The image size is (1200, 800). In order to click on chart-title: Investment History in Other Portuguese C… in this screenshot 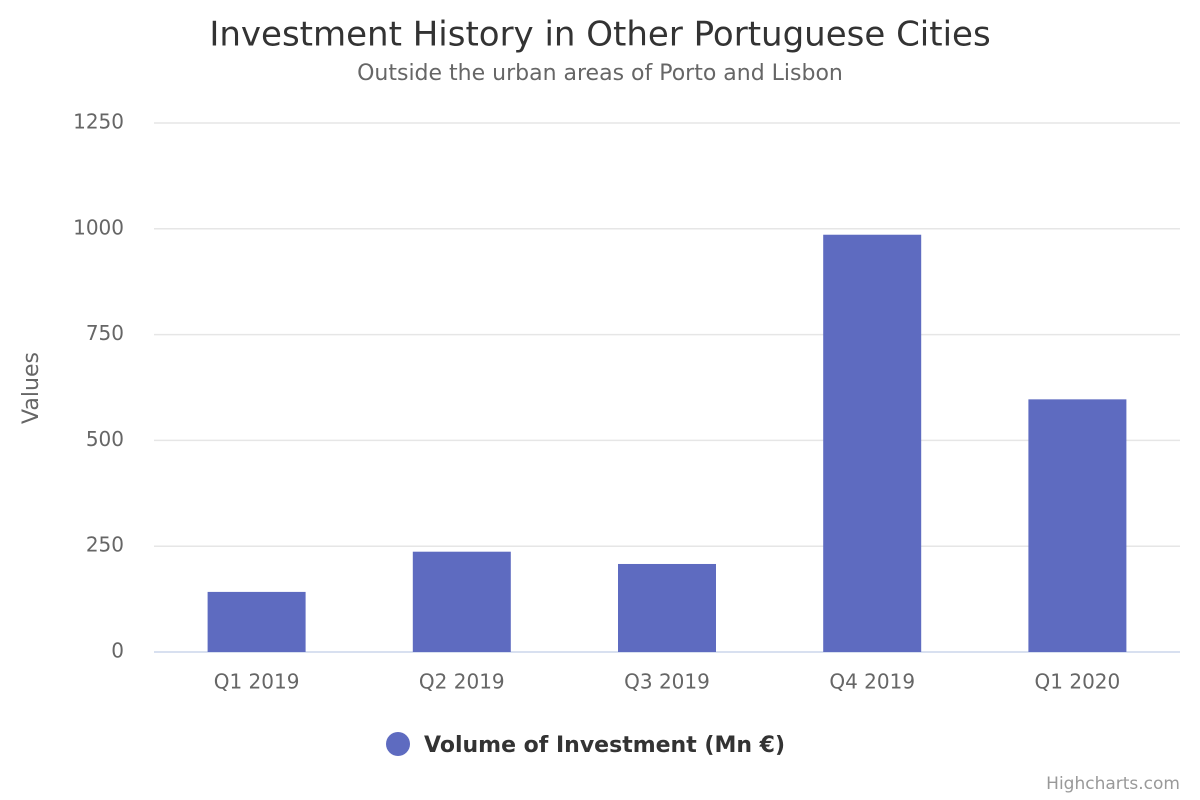, I will do `click(599, 35)`.